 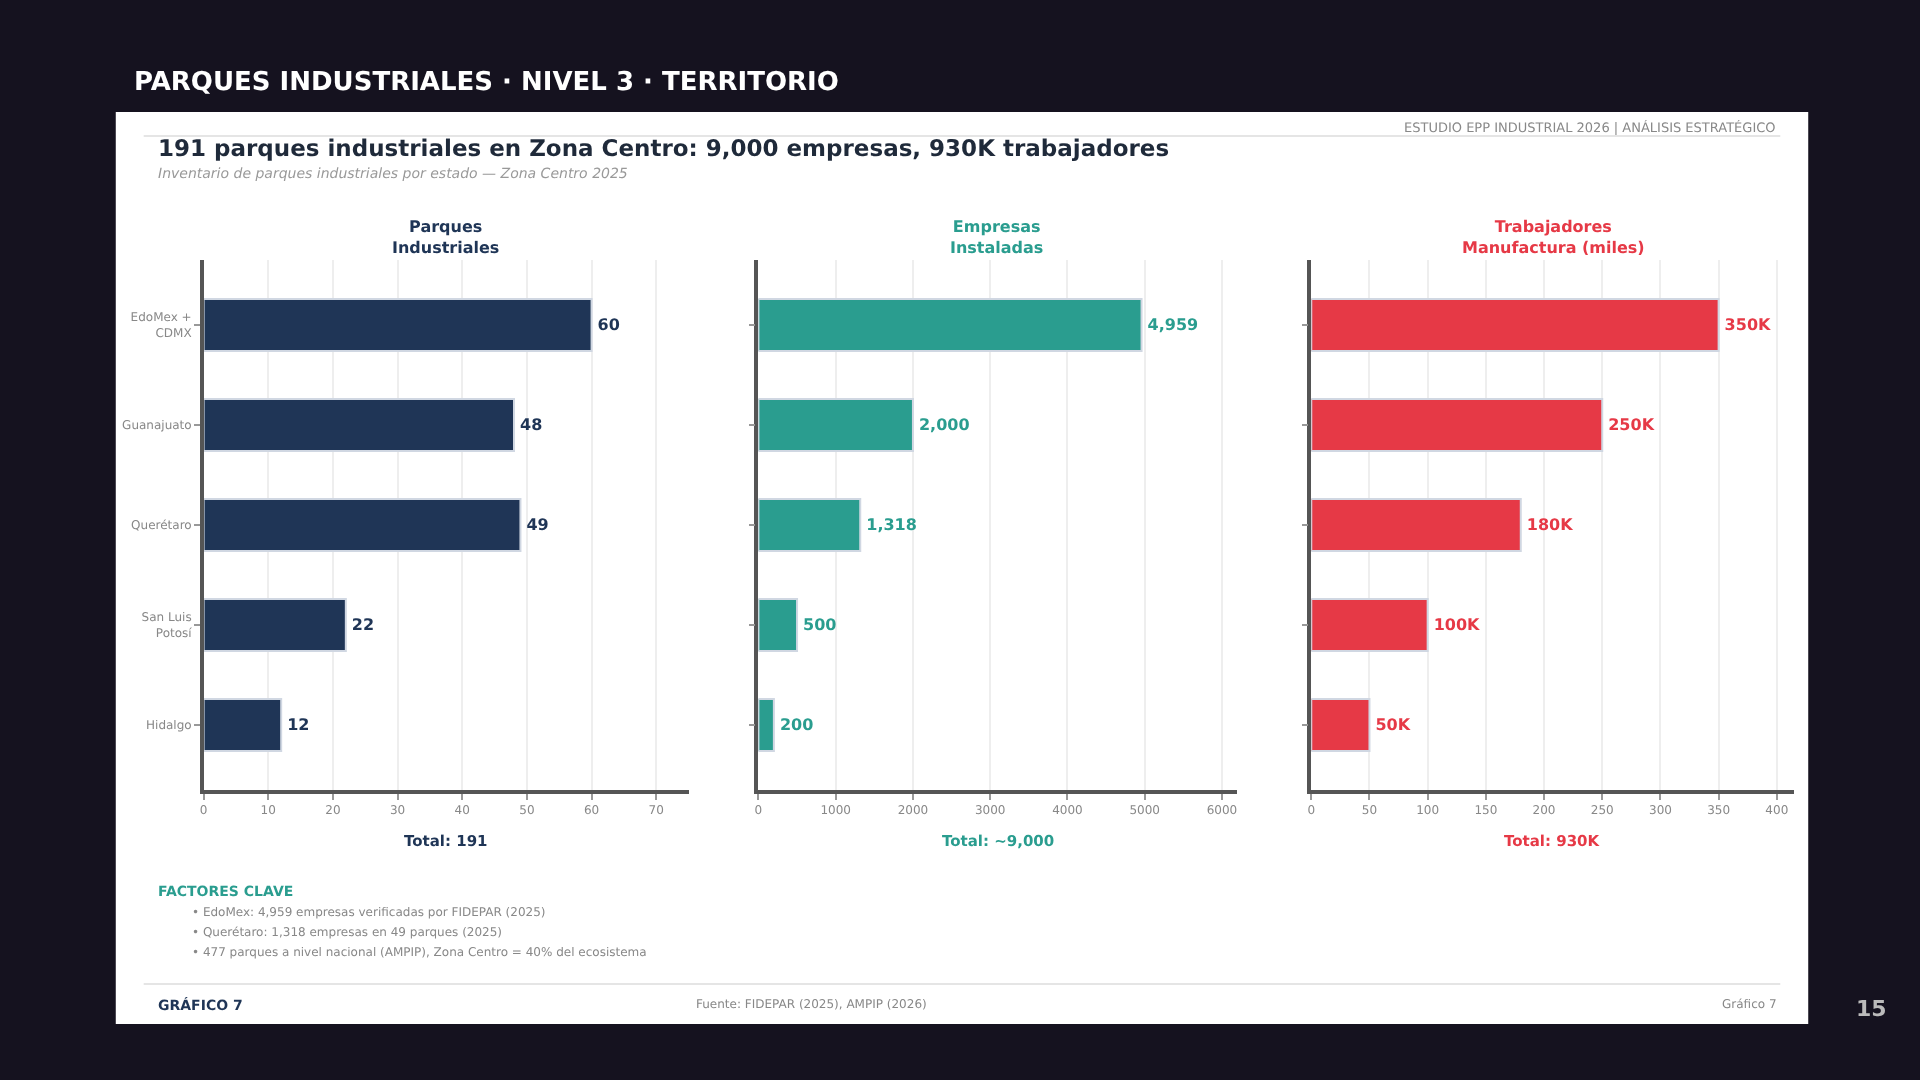 What do you see at coordinates (1457, 625) in the screenshot?
I see `data-label: 100K` at bounding box center [1457, 625].